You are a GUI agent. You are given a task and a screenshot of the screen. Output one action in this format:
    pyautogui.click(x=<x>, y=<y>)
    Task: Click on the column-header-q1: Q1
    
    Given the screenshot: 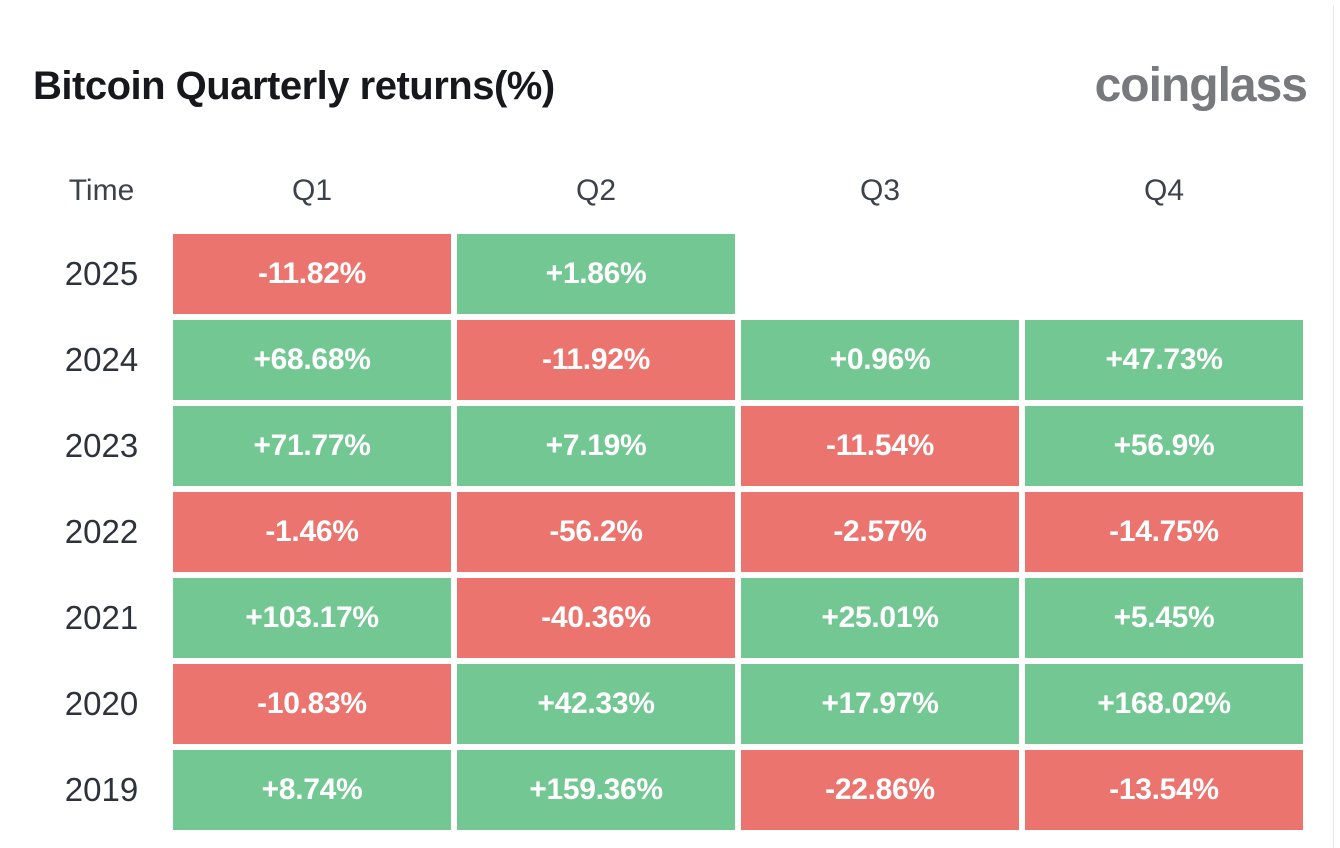 What is the action you would take?
    pyautogui.click(x=312, y=190)
    